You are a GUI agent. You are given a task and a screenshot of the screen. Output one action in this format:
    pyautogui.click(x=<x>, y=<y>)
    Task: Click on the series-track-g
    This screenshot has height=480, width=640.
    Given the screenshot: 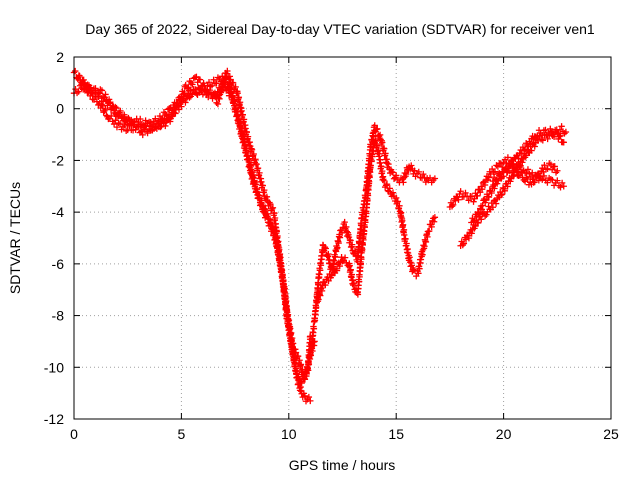 What is the action you would take?
    pyautogui.click(x=512, y=188)
    